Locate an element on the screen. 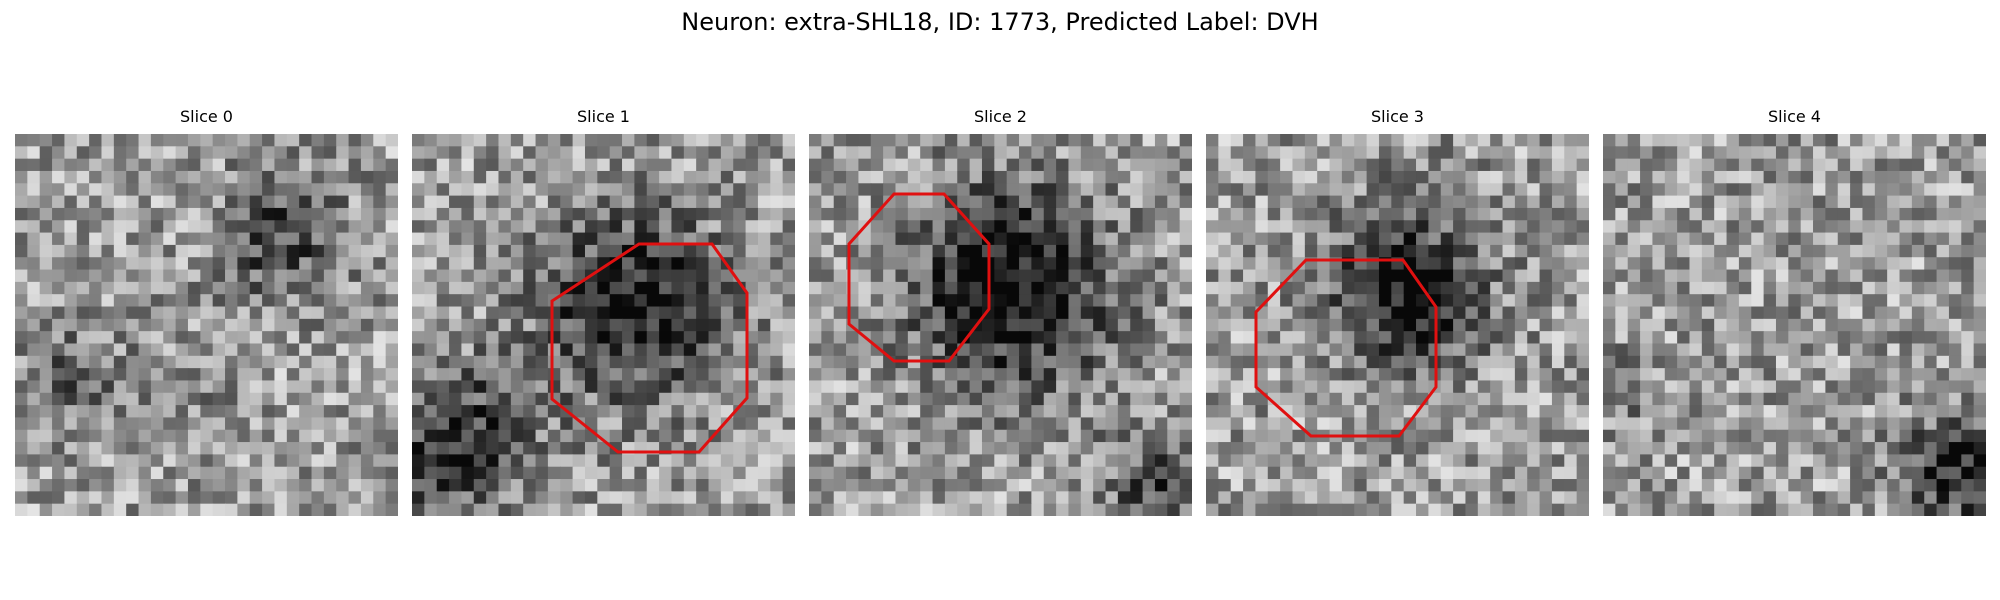 This screenshot has width=2000, height=600. slice-0-image is located at coordinates (206, 325).